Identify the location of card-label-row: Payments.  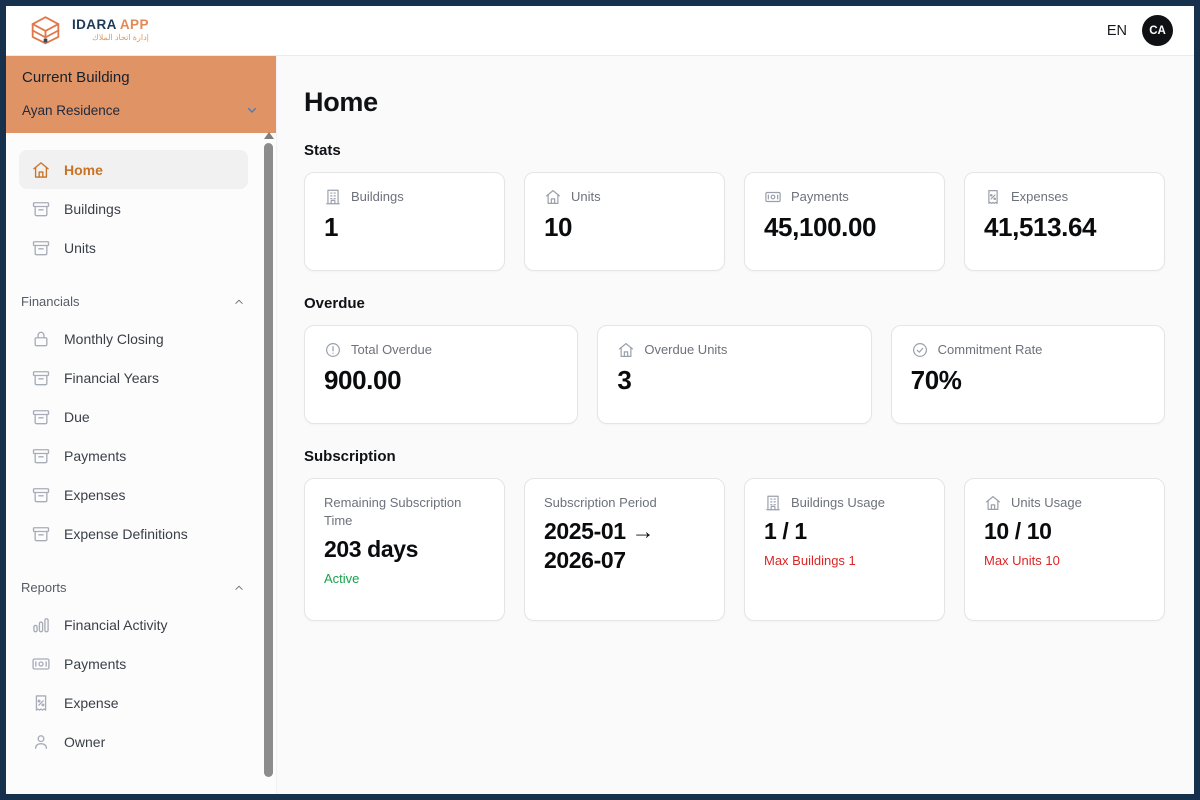
(844, 197).